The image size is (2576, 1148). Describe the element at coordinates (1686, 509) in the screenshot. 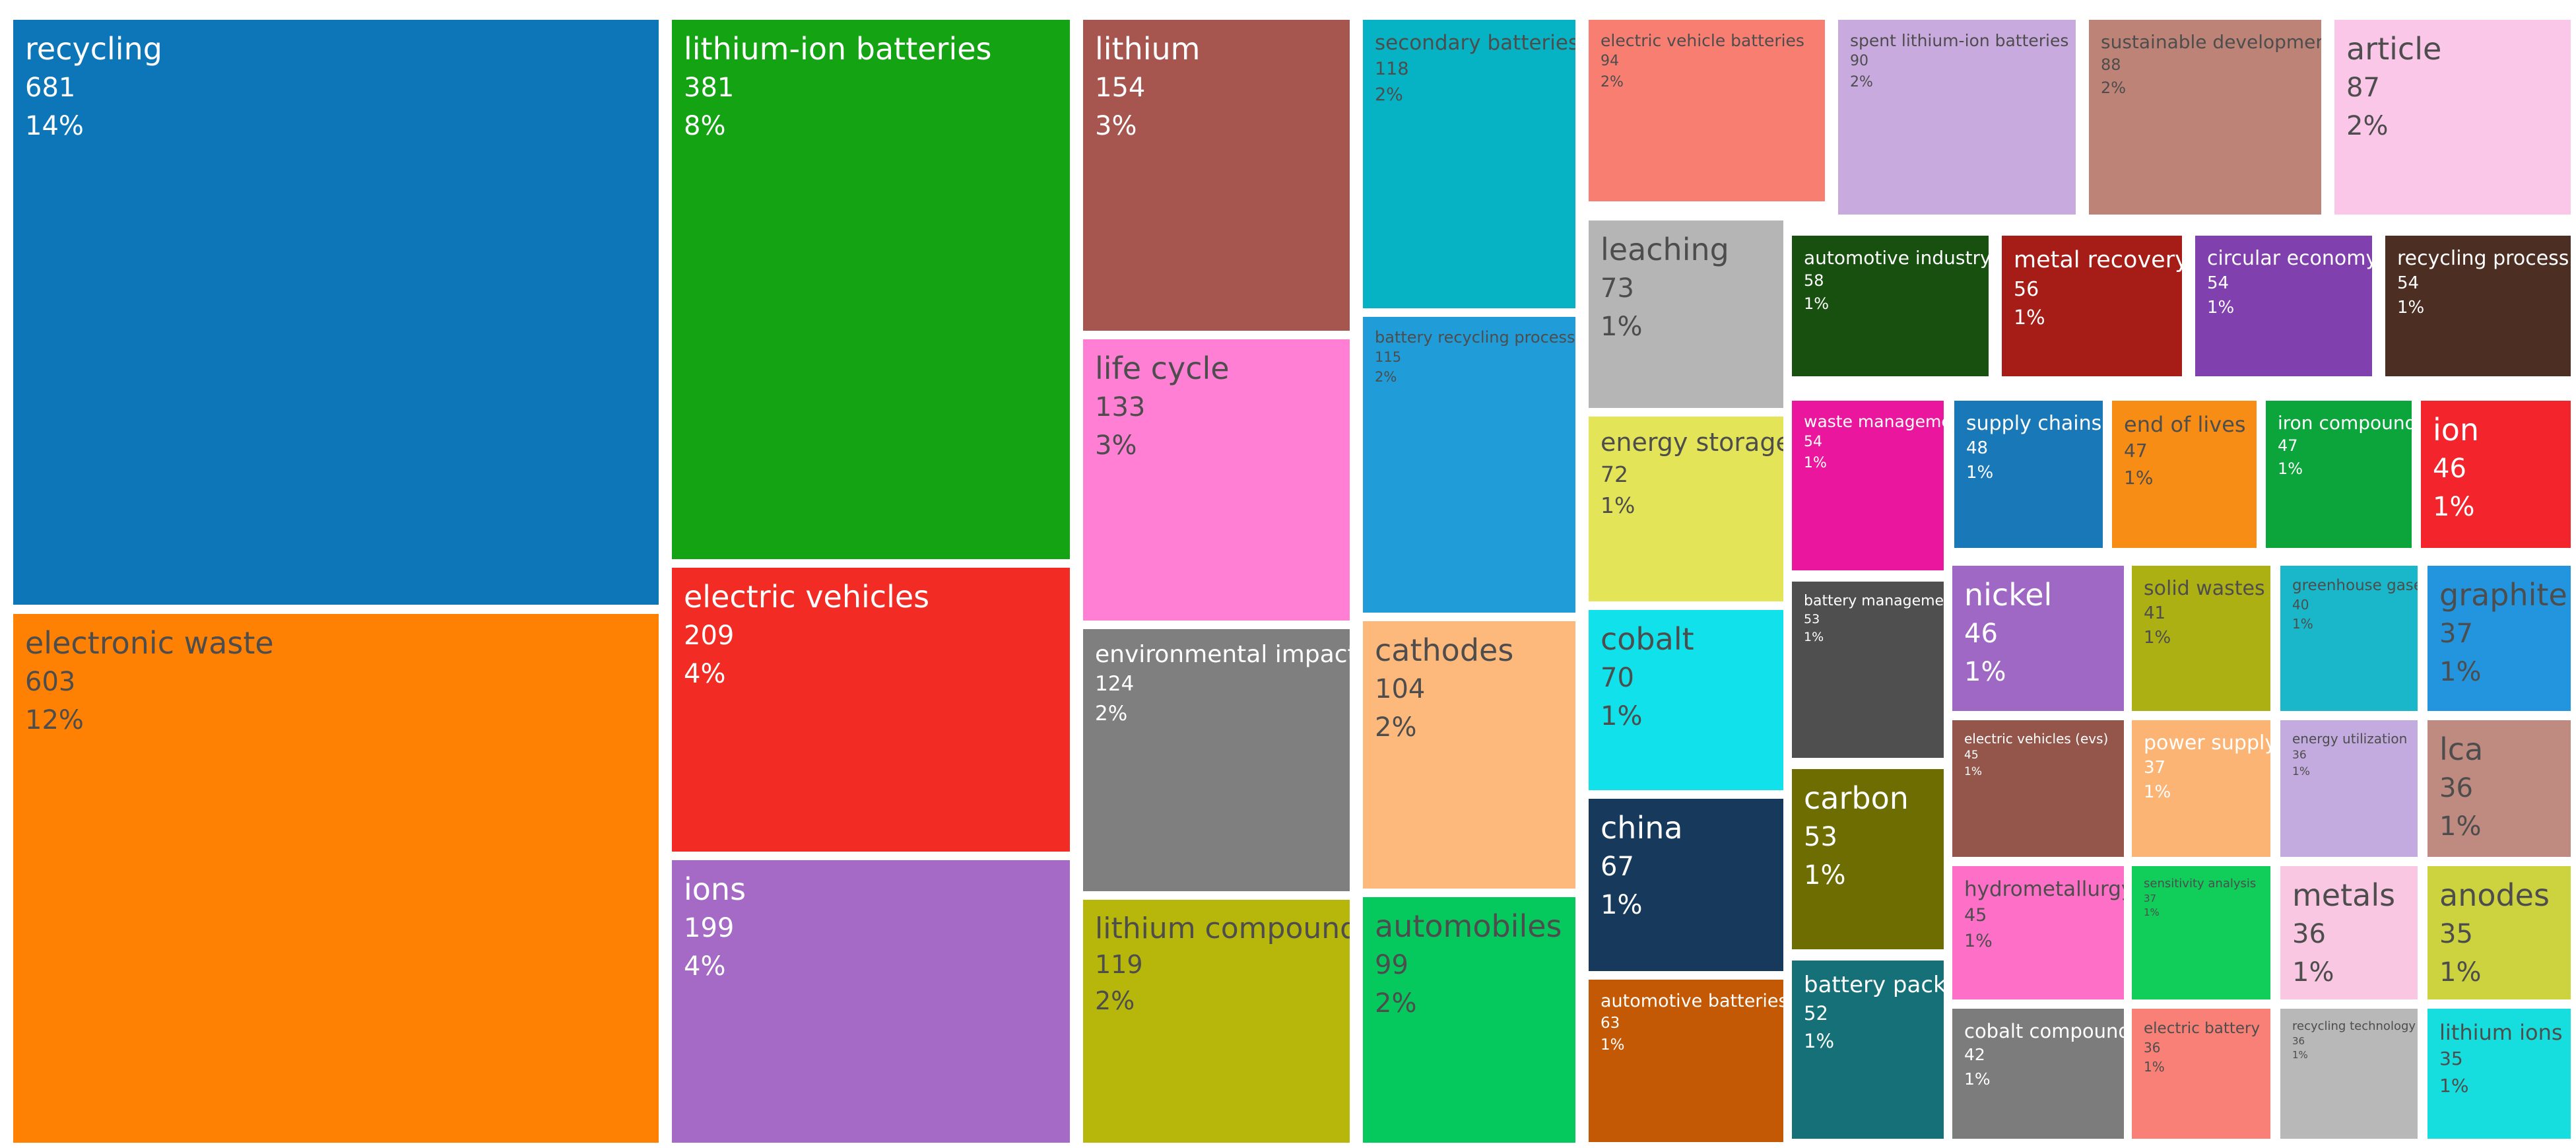

I see `treemap-node-energy-storage: energy storage 72 1%` at that location.